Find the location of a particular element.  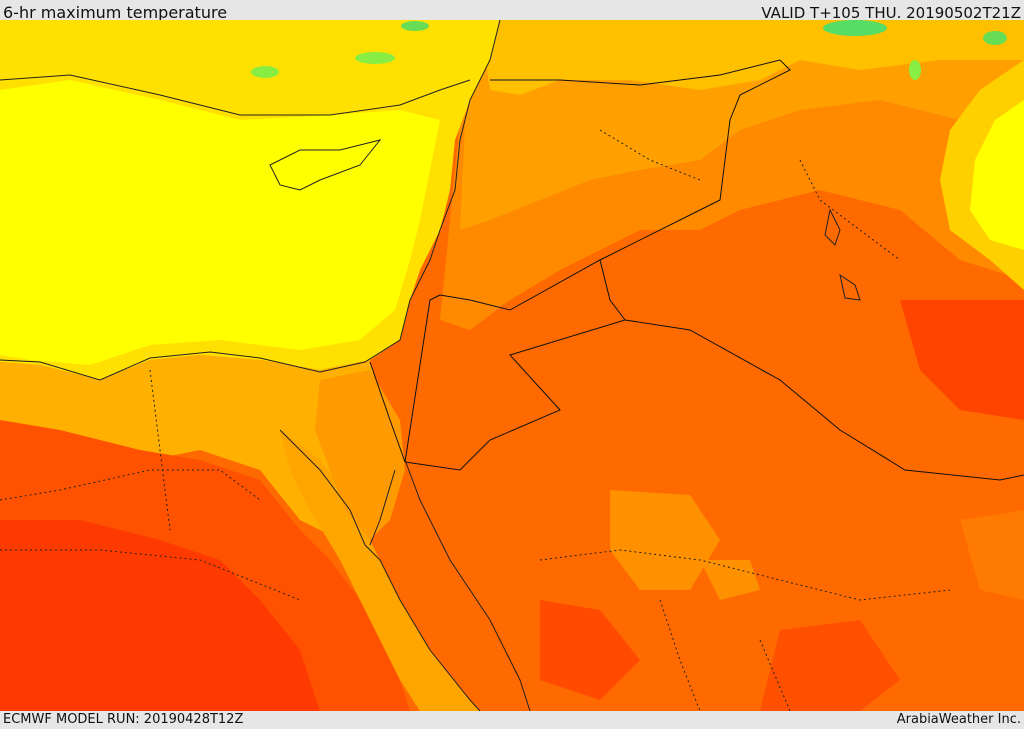

temp-band-zagros-yellow is located at coordinates (997, 175).